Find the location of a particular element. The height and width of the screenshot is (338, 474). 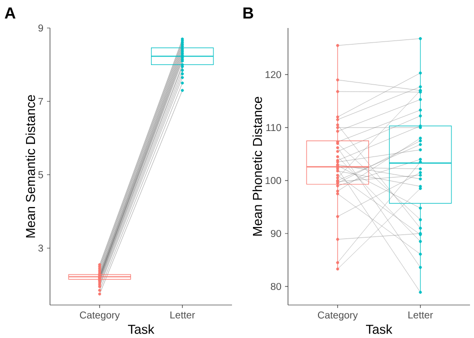

y-axis-title: Mean Semantic Distance is located at coordinates (31, 166).